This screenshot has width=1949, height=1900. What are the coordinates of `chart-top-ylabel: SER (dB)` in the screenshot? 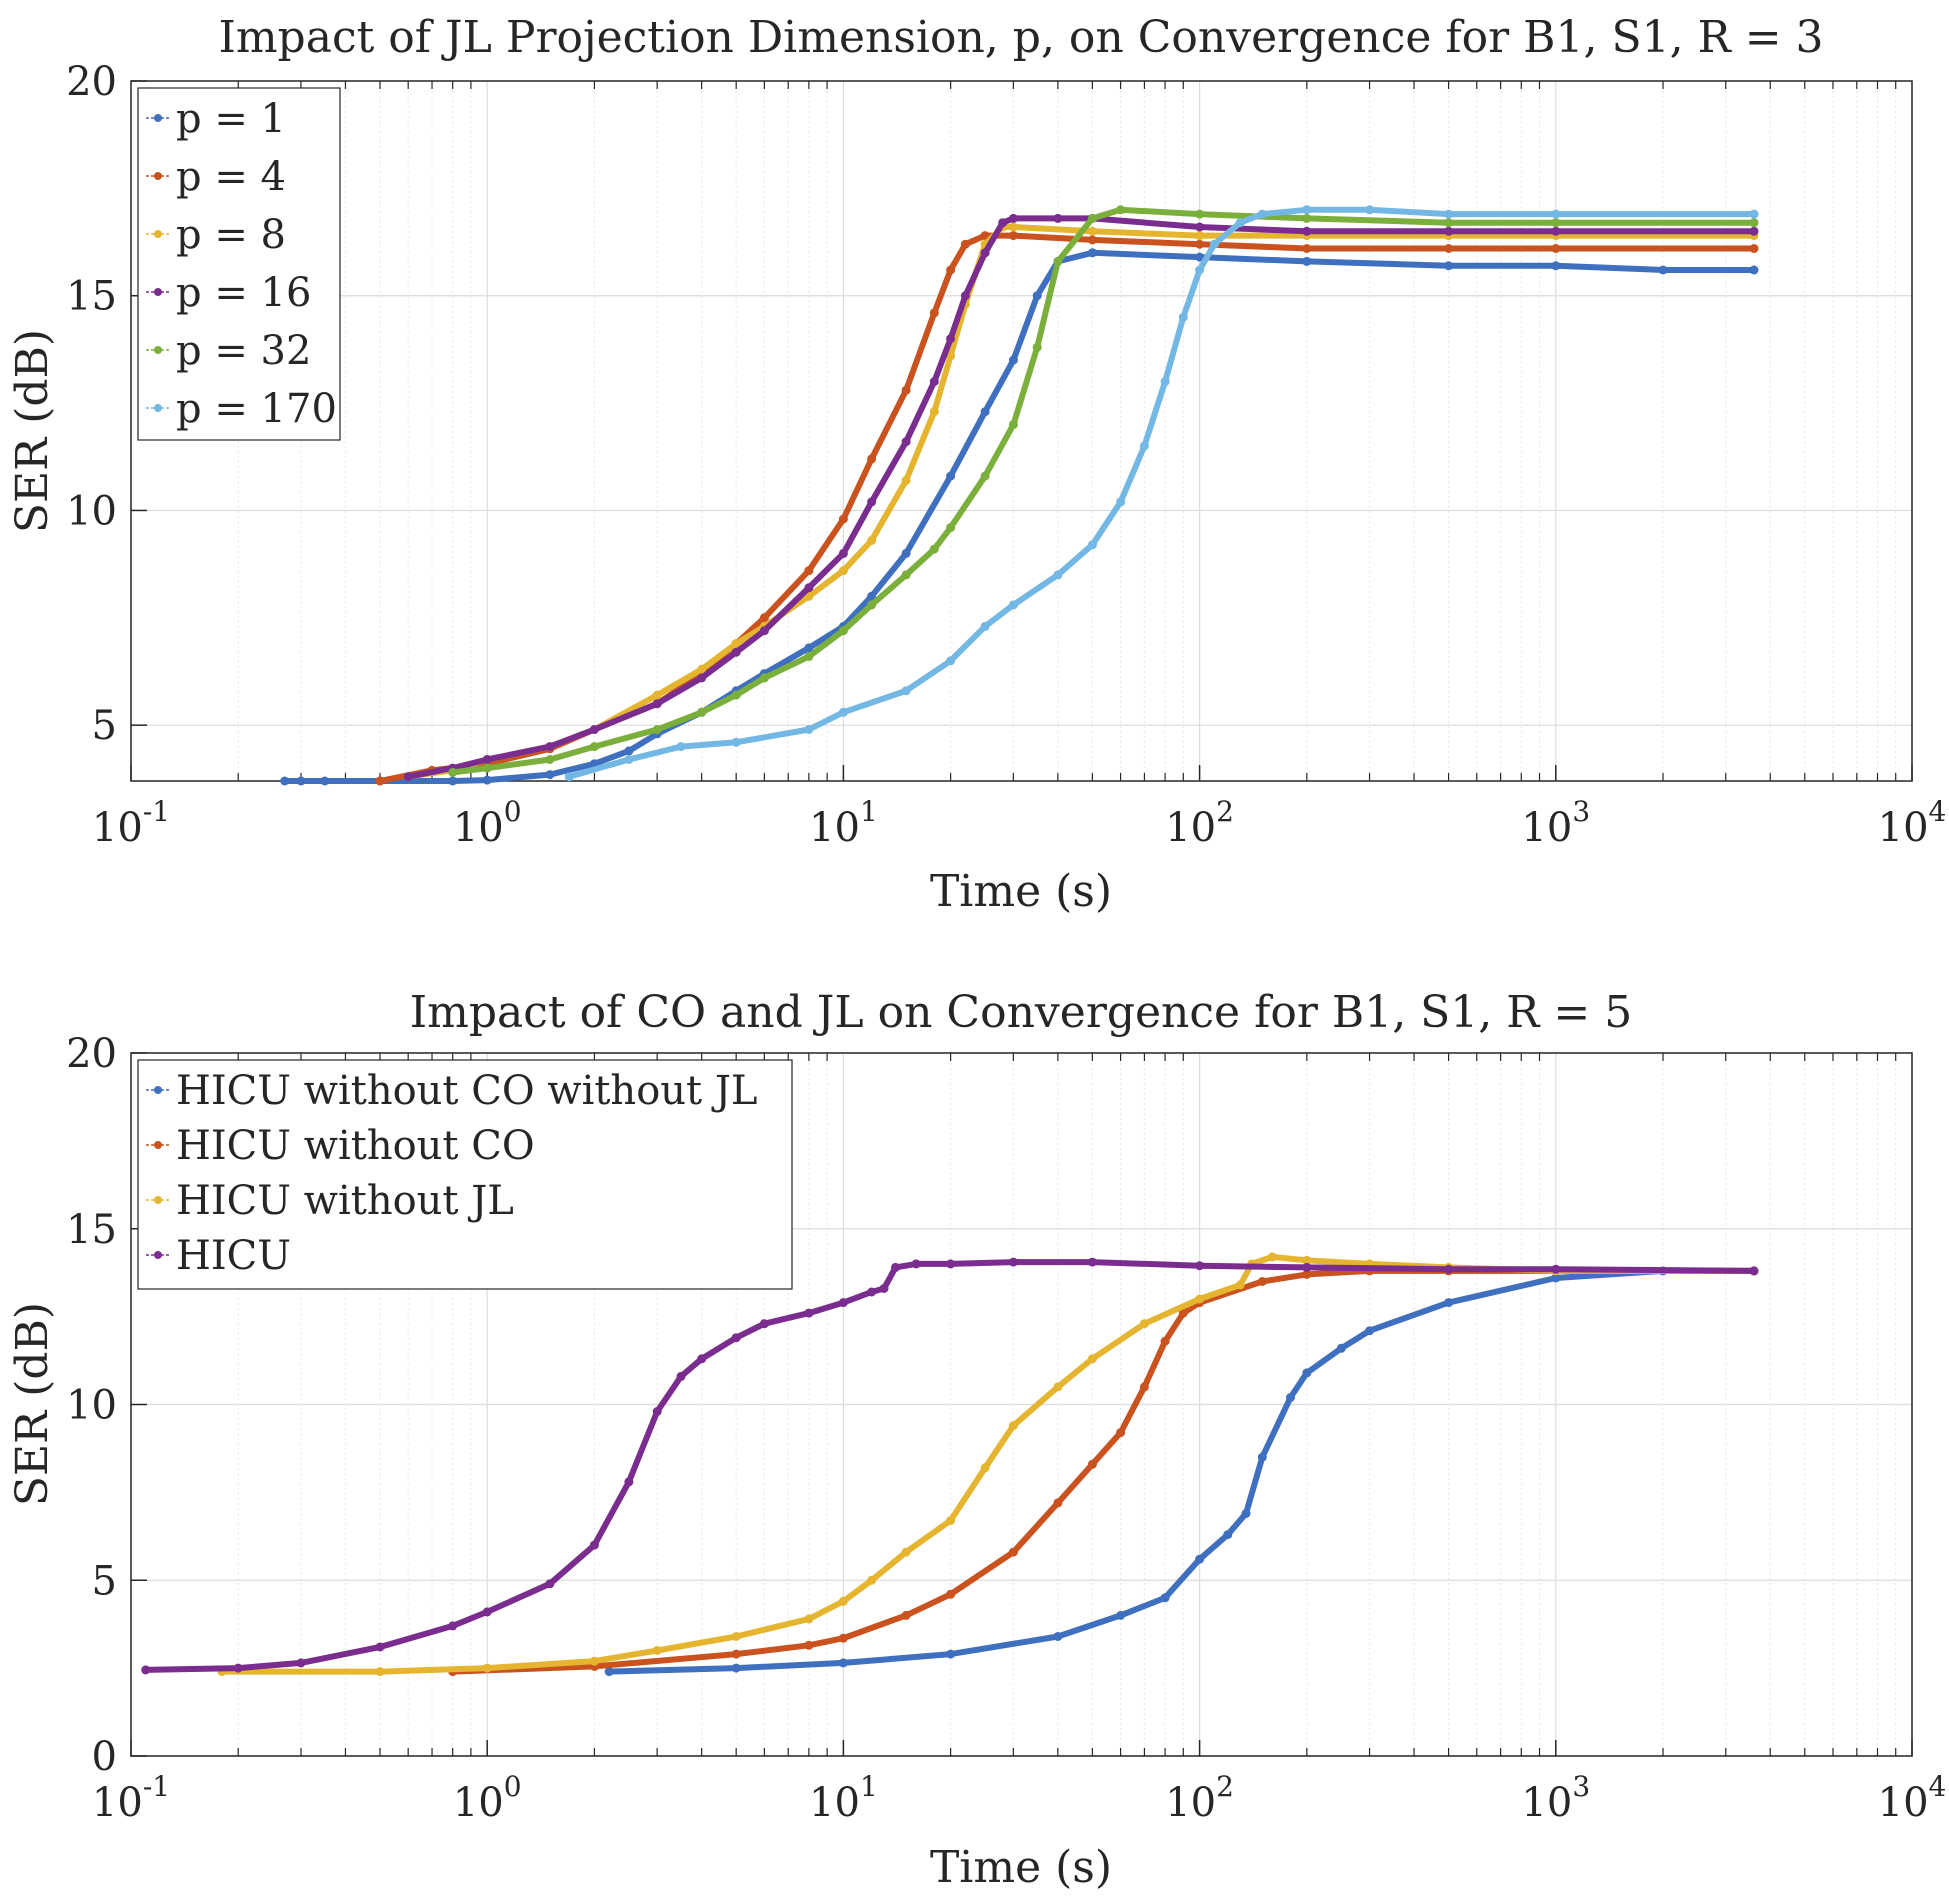 It's located at (32, 431).